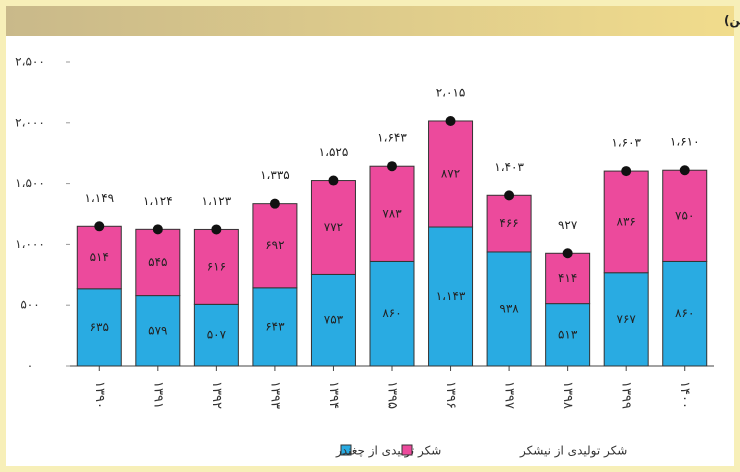  I want to click on value-label: ۵۴۵, so click(157, 262).